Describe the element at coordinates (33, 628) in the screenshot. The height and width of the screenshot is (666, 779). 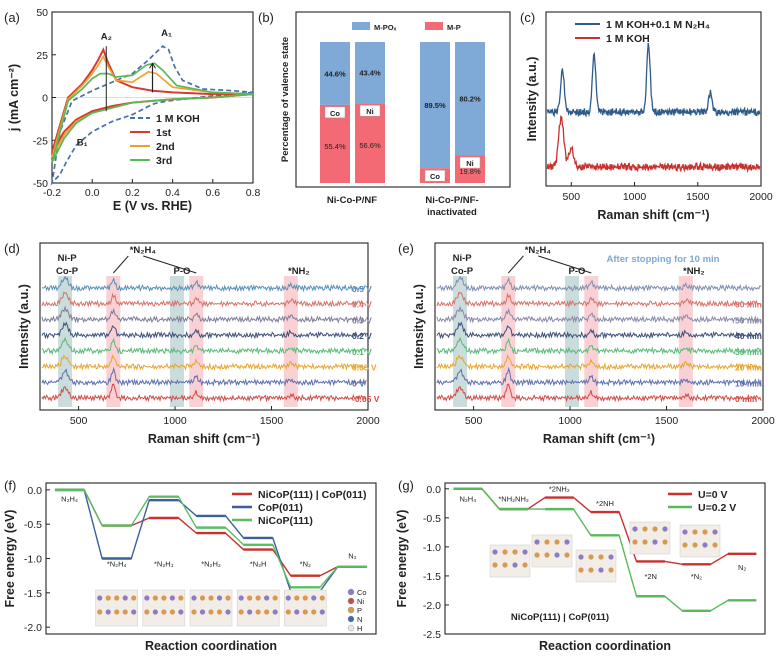
I see `y-tick-label: -2.0` at that location.